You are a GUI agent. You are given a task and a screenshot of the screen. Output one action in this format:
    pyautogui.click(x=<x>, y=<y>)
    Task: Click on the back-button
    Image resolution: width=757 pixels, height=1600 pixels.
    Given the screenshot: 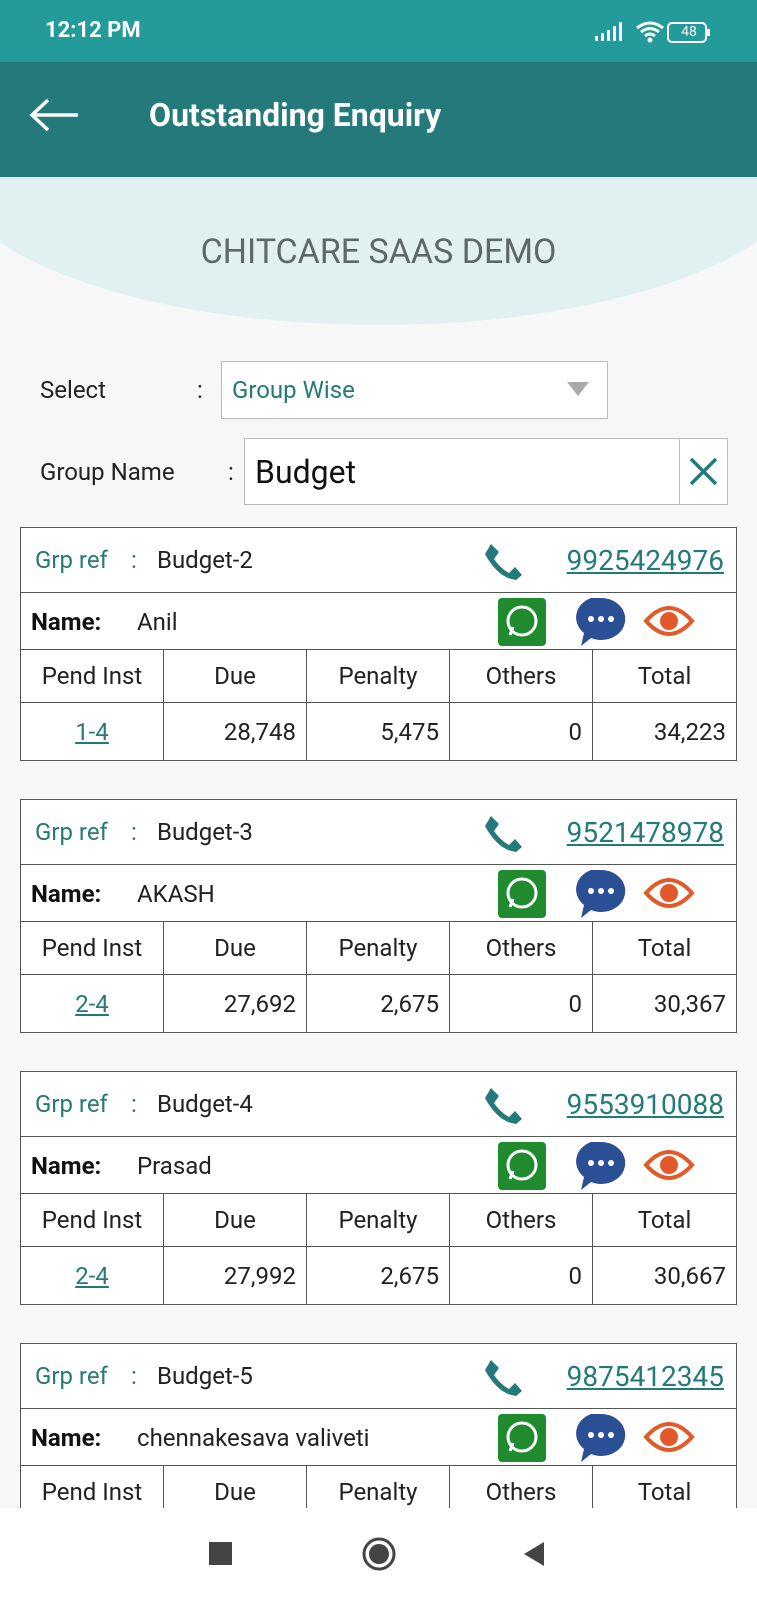 What is the action you would take?
    pyautogui.click(x=54, y=115)
    